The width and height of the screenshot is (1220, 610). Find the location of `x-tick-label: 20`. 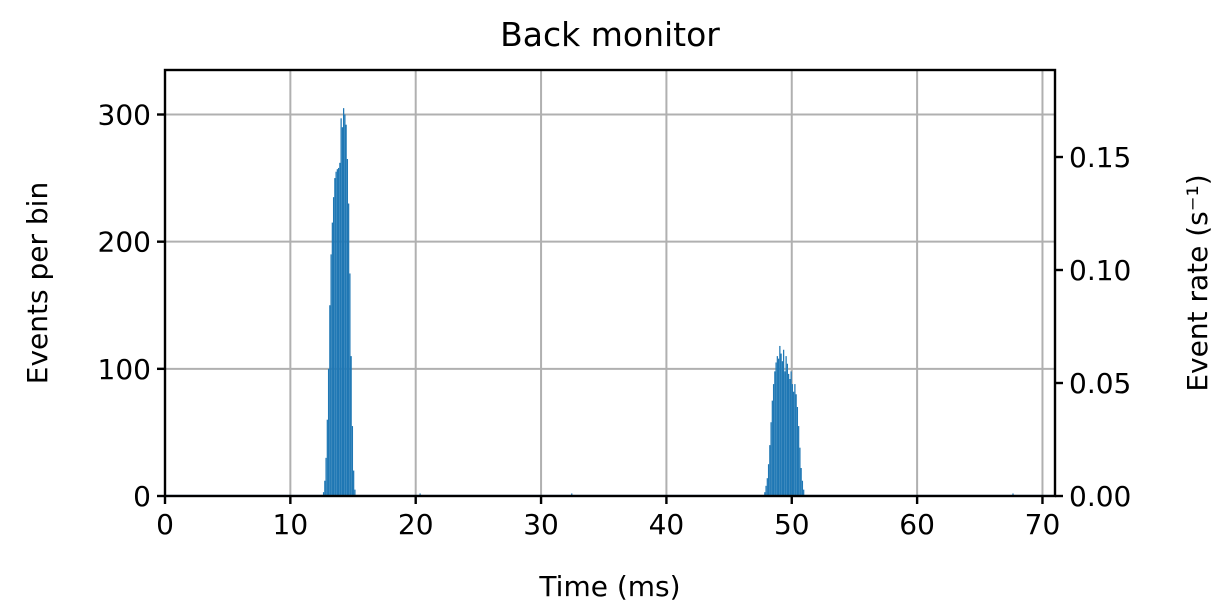

x-tick-label: 20 is located at coordinates (416, 524).